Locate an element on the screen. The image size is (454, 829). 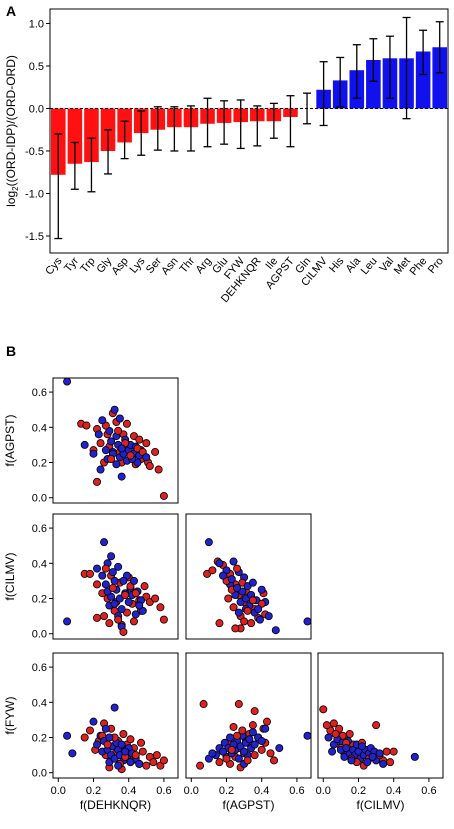
y-axis-label-subscript: 2 is located at coordinates (15, 188).